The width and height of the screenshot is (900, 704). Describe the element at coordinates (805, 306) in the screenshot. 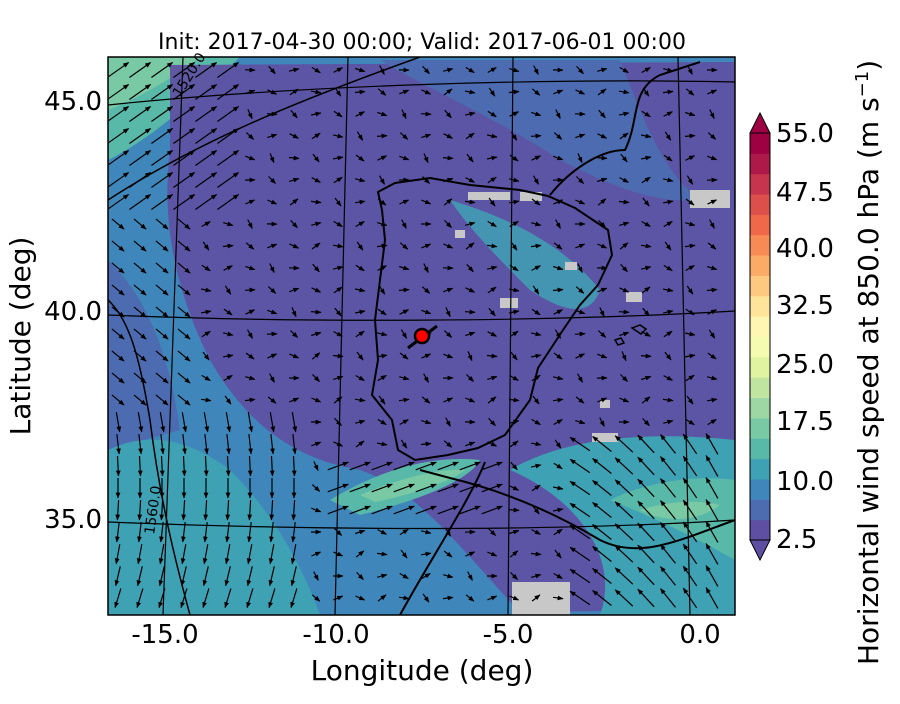

I see `colorbar-tick-label: 32.5` at that location.